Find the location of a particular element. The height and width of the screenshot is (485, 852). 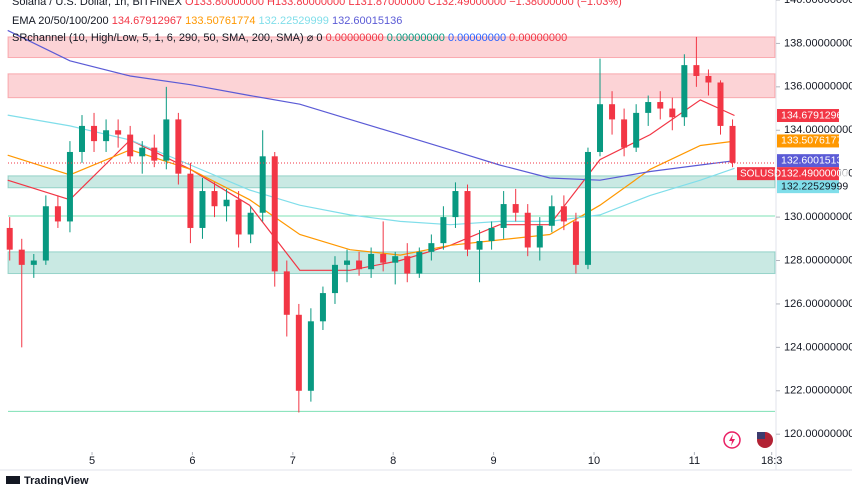

y-tick-label: 124.00000000 is located at coordinates (818, 347).